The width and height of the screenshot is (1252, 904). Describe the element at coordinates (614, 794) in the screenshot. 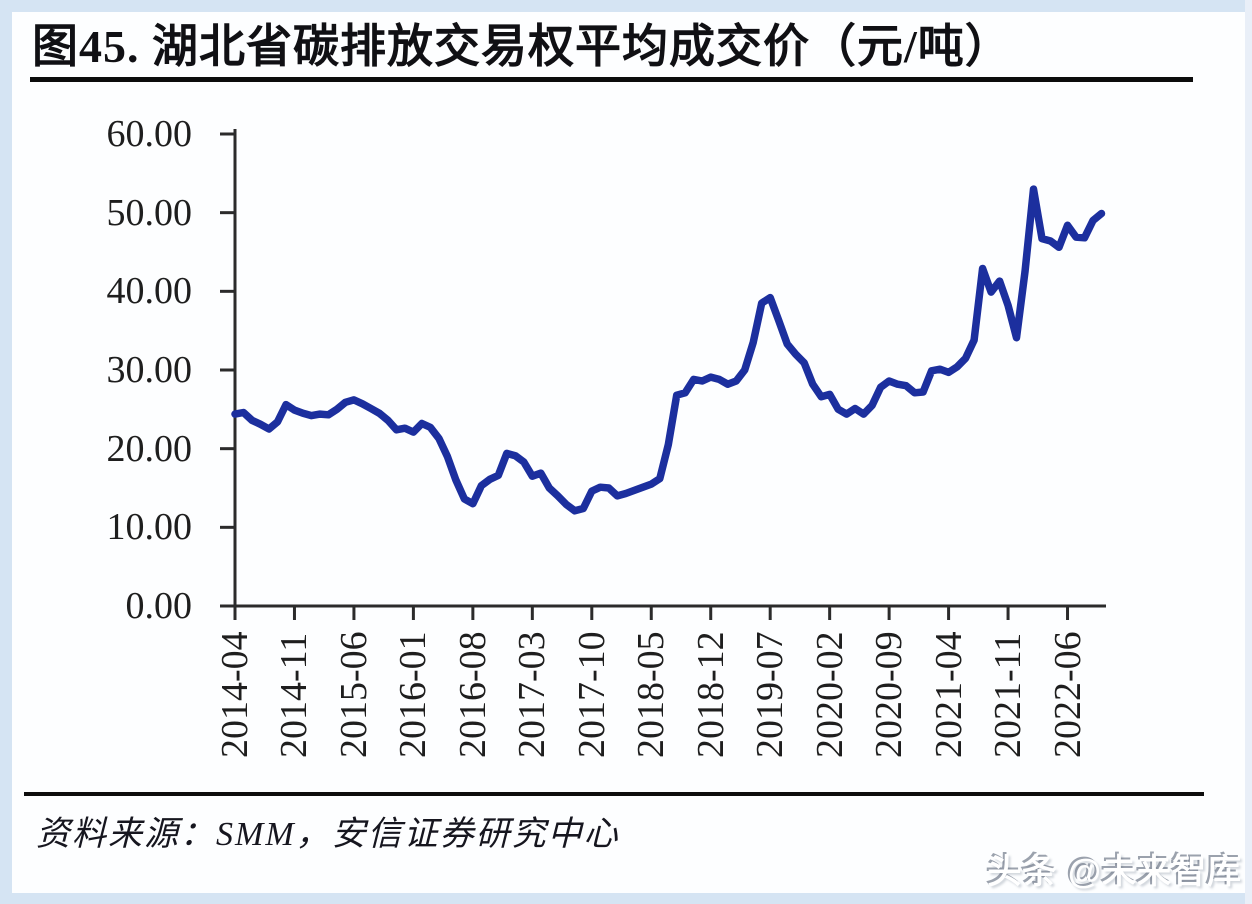

I see `source-divider` at that location.